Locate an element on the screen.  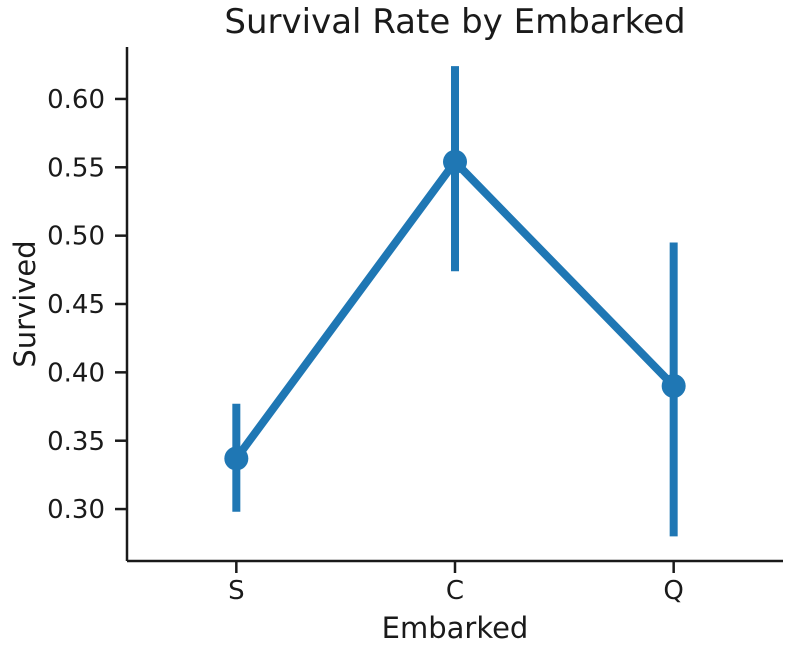
y-tick-label: 0.45 is located at coordinates (76, 305).